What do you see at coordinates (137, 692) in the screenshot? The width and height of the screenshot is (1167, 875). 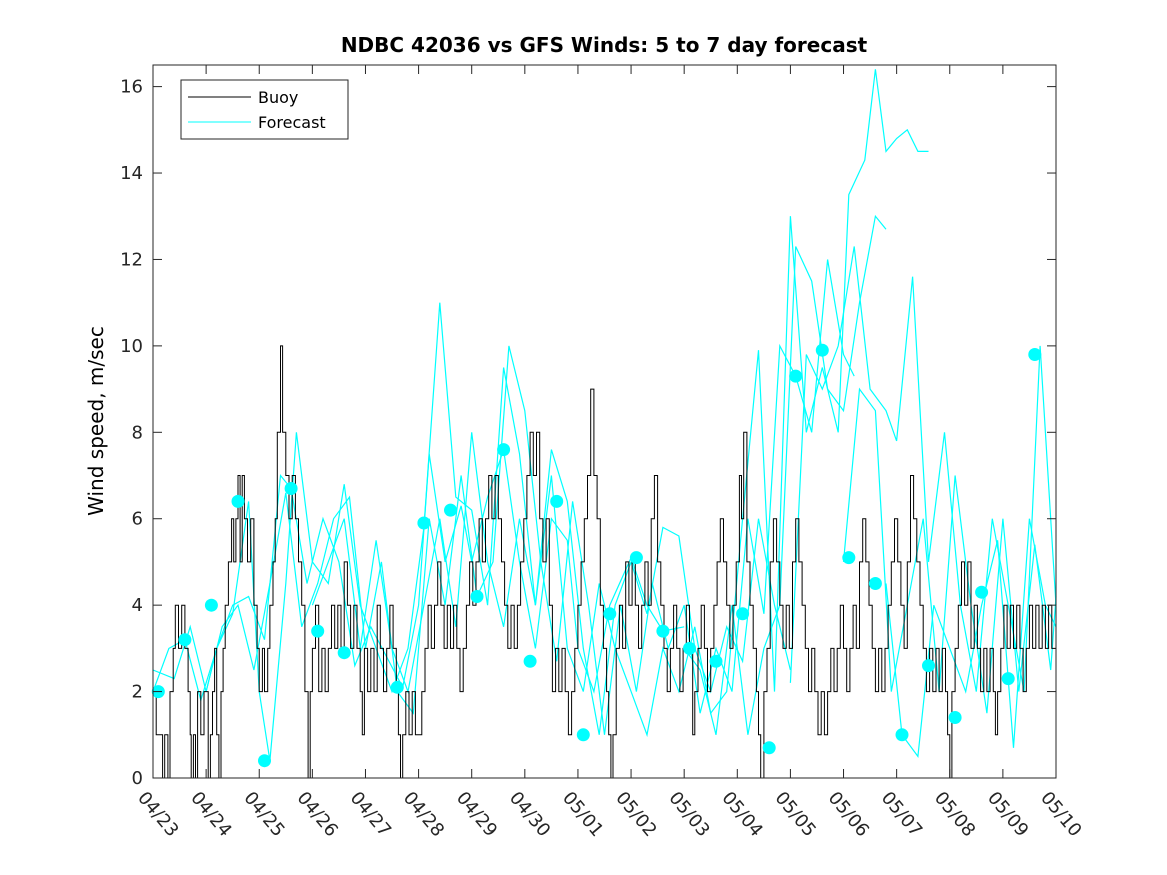 I see `y-tick-label-2: 2` at bounding box center [137, 692].